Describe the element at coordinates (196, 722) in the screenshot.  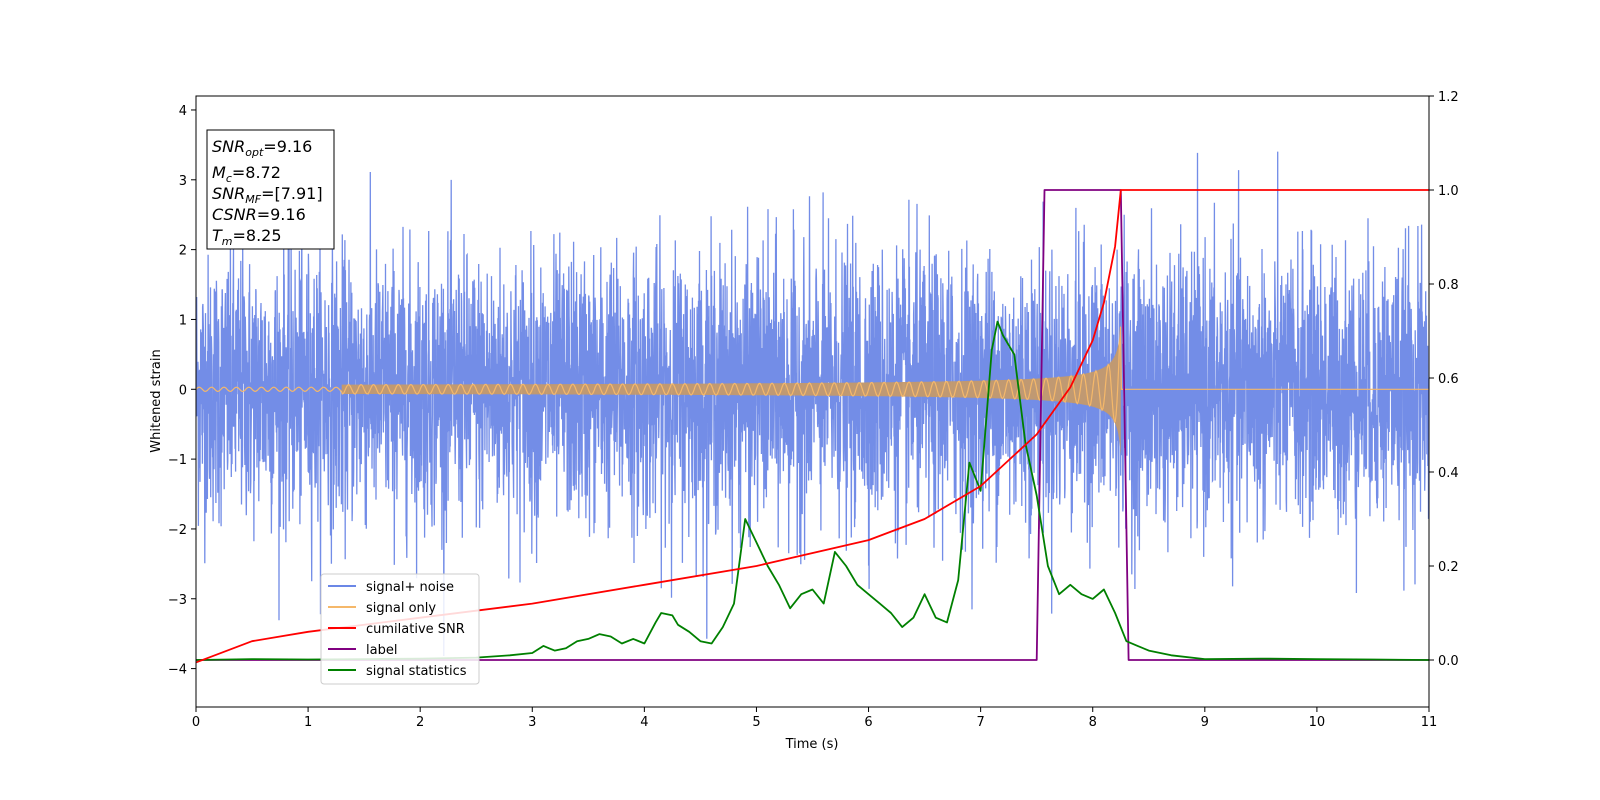
I see `x-tick-label: 0` at that location.